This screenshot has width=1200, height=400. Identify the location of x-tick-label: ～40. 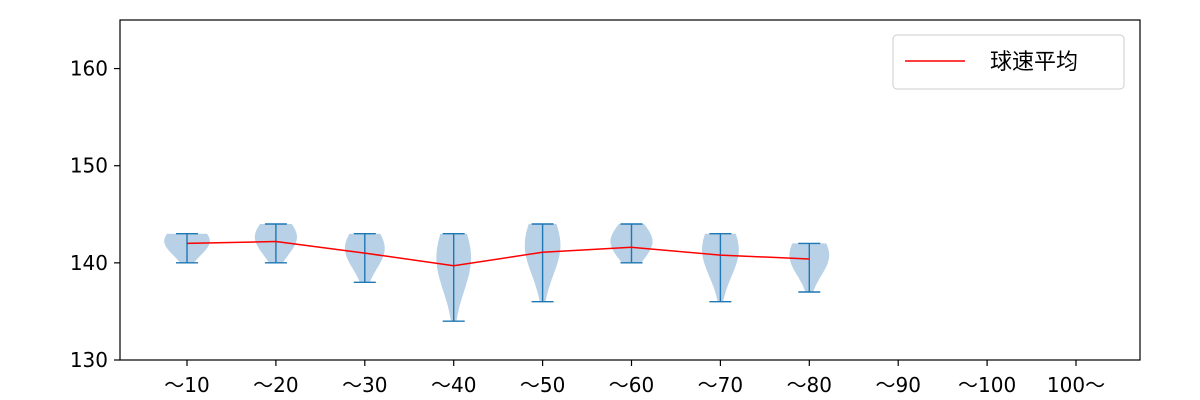
(453, 385).